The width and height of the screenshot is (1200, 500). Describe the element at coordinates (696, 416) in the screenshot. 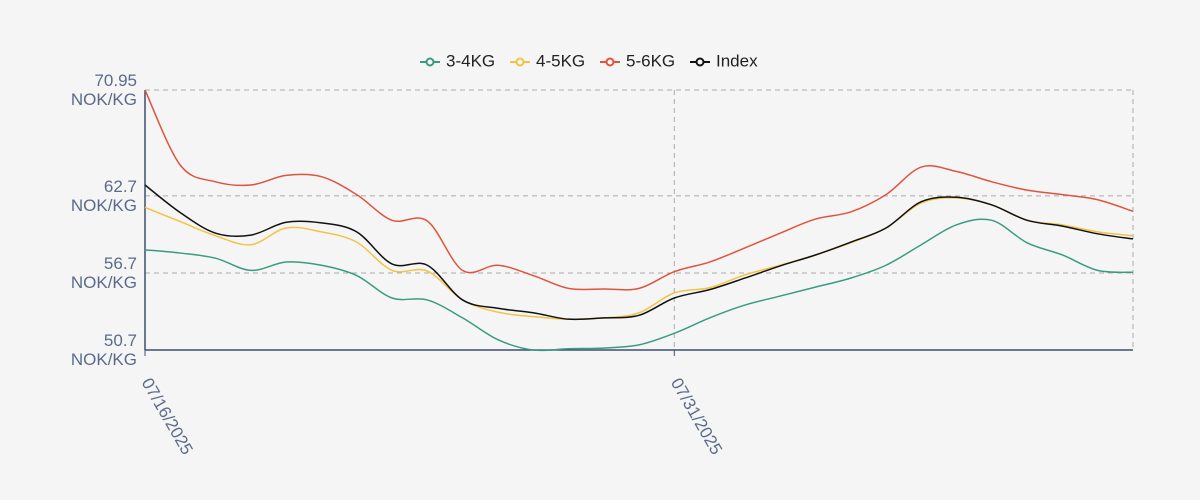

I see `x-tick-label: 07/31/2025` at that location.